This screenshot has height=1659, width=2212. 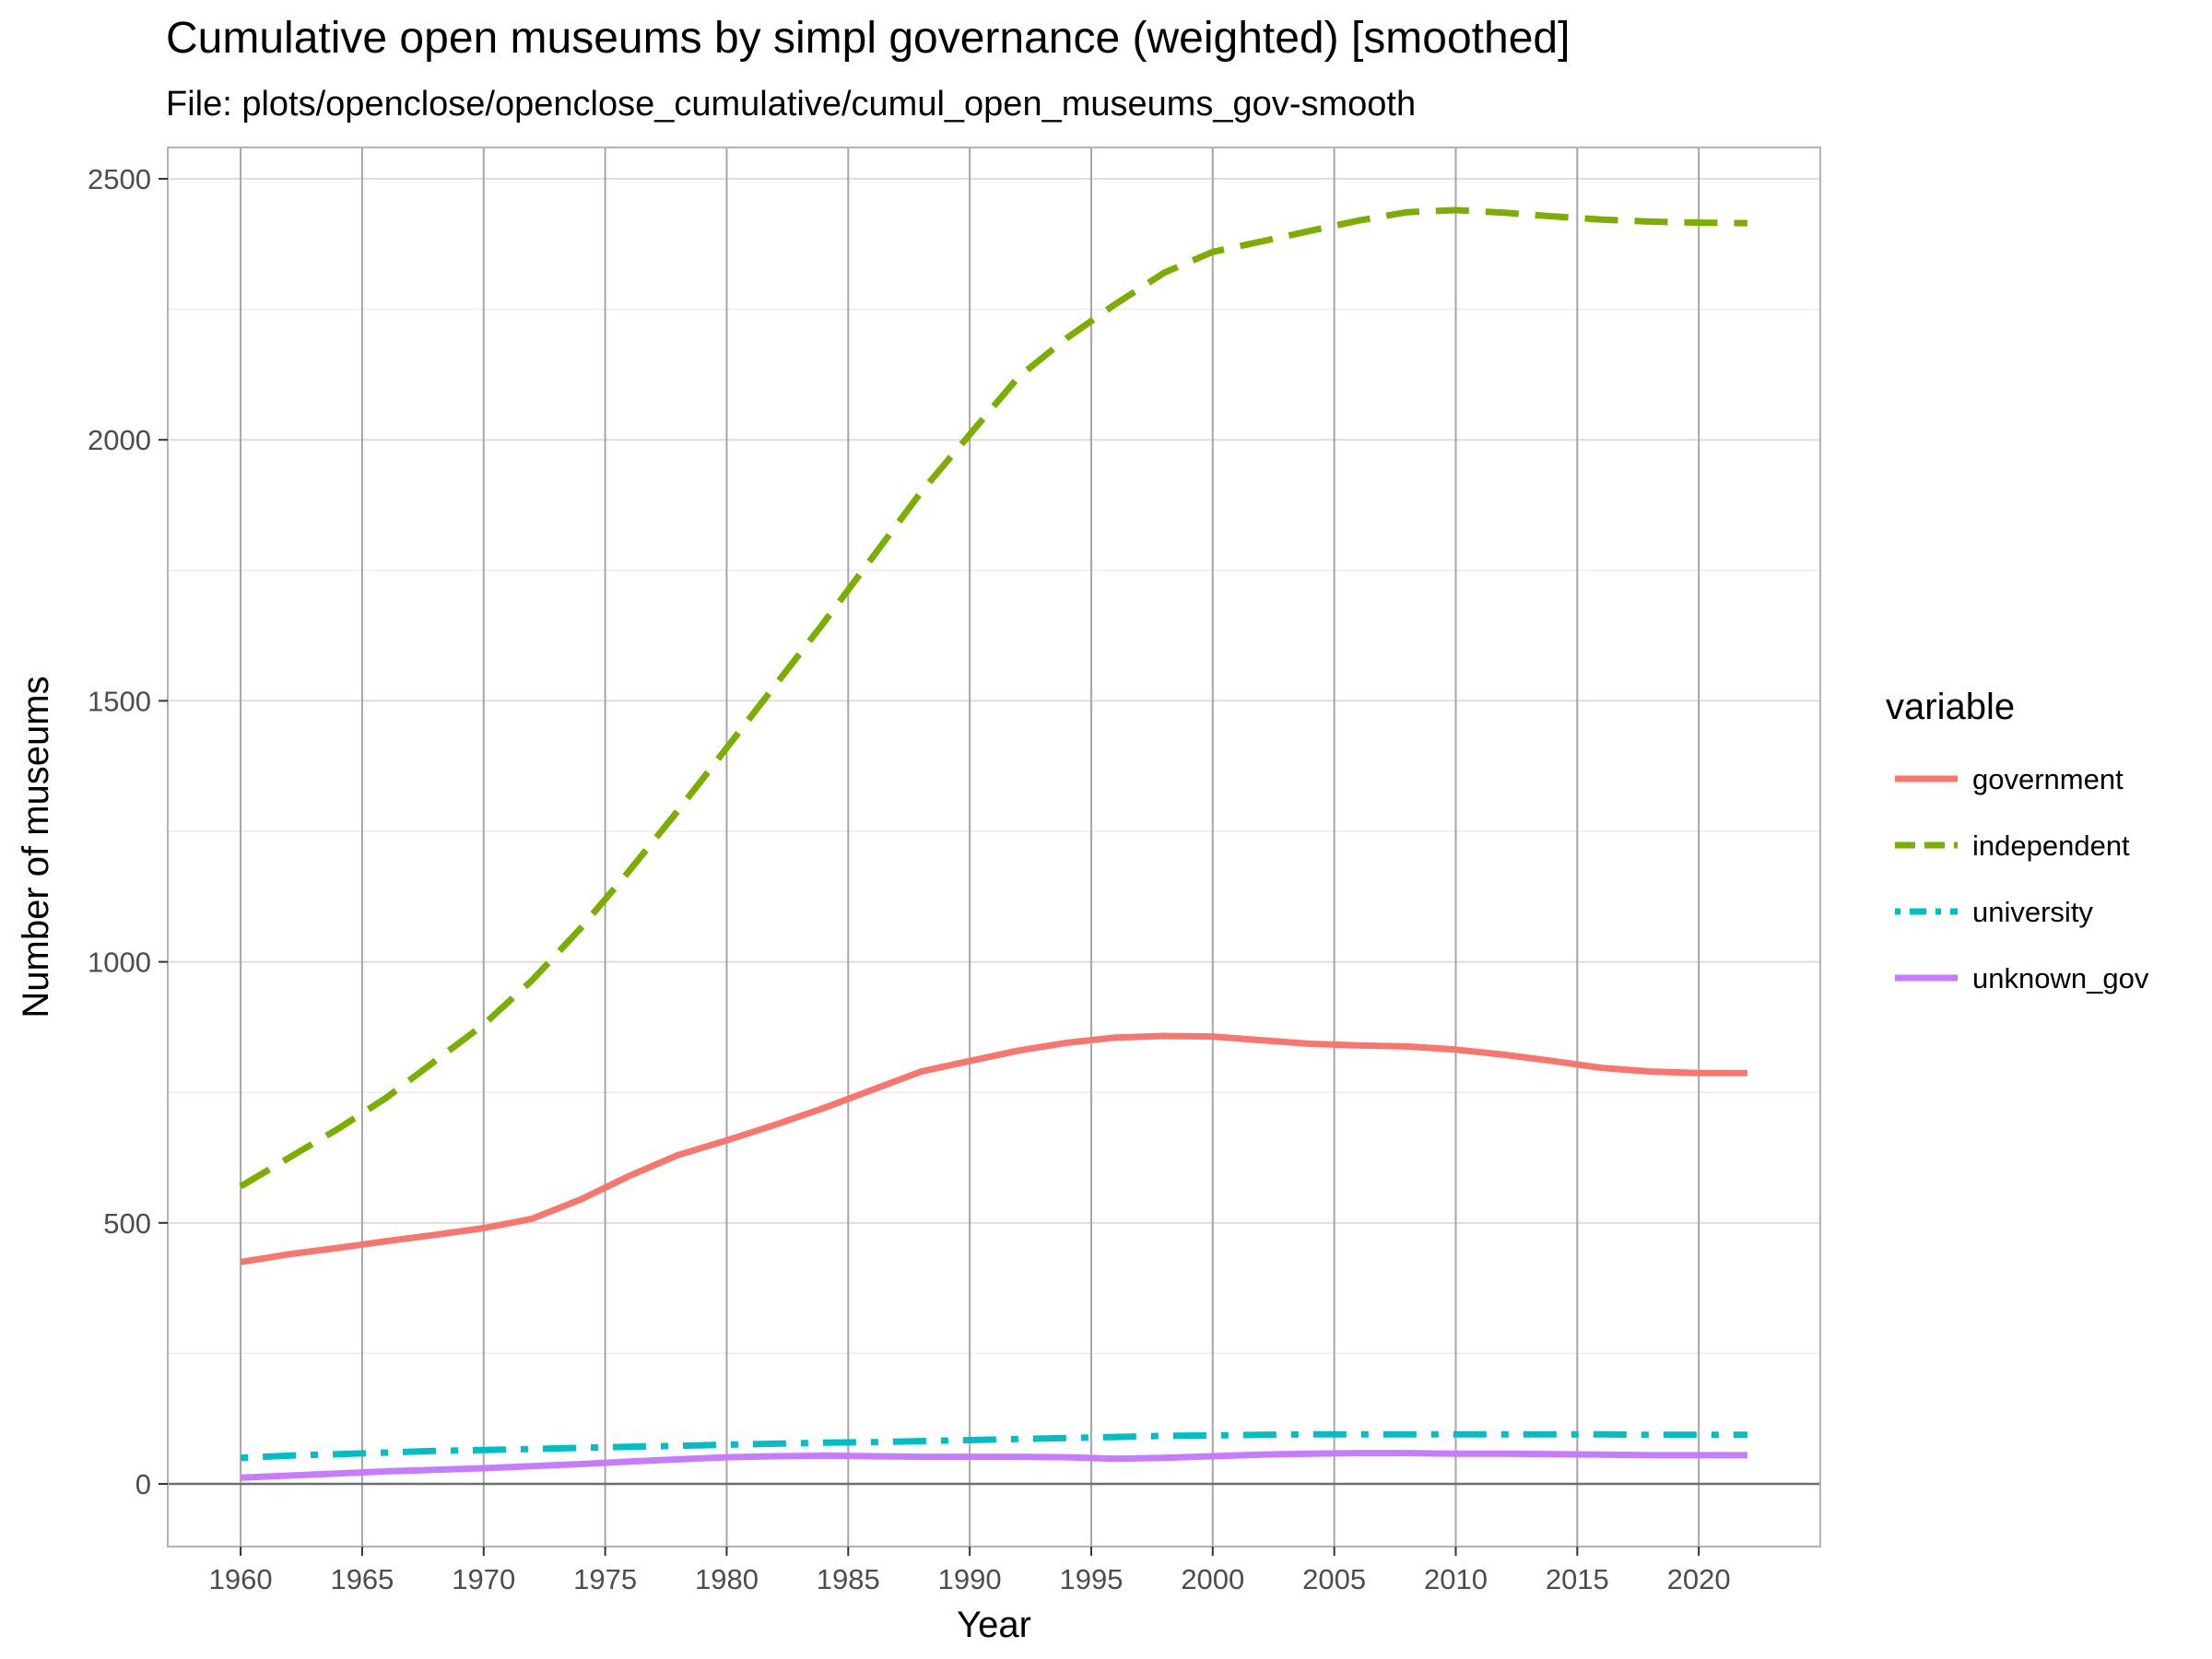 I want to click on y-tick-label: 500, so click(x=127, y=1223).